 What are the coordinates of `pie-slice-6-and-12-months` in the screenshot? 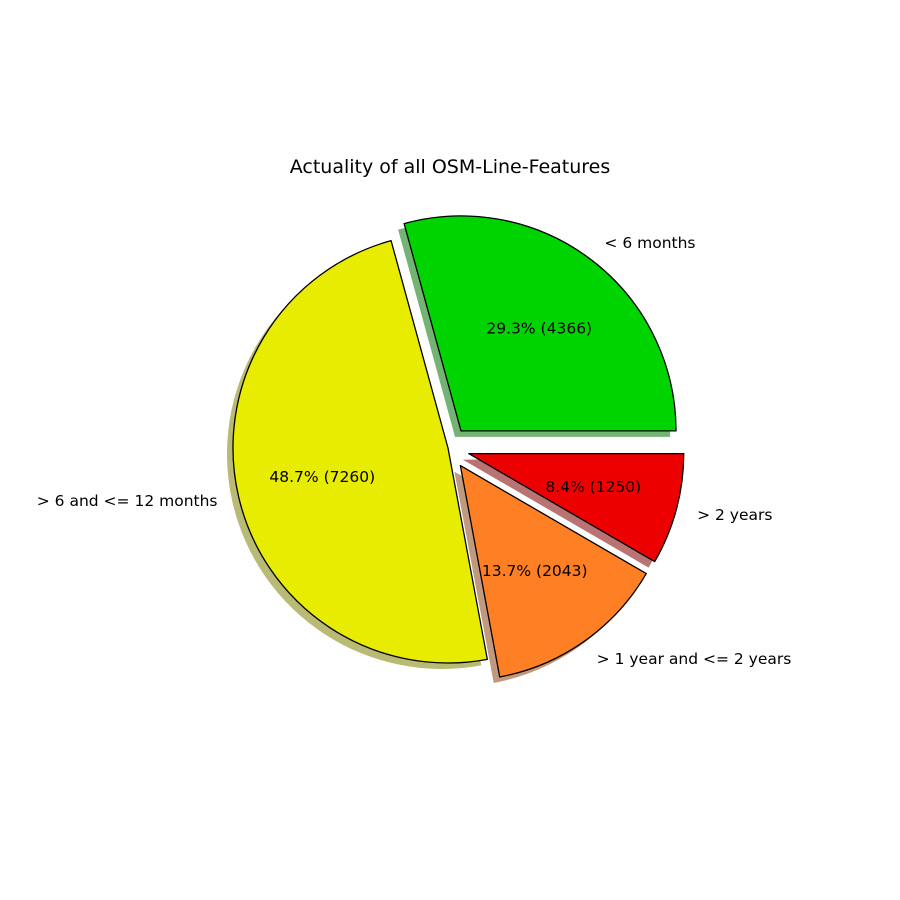 It's located at (360, 452).